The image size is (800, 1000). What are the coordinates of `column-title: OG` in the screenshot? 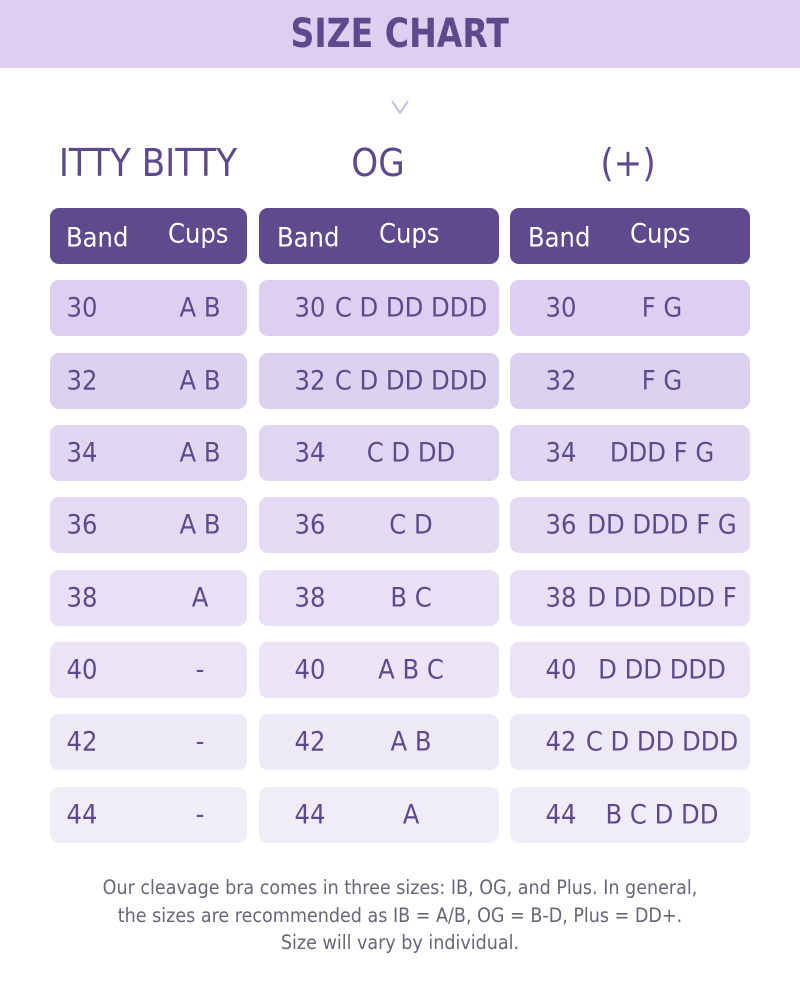 It's located at (378, 163).